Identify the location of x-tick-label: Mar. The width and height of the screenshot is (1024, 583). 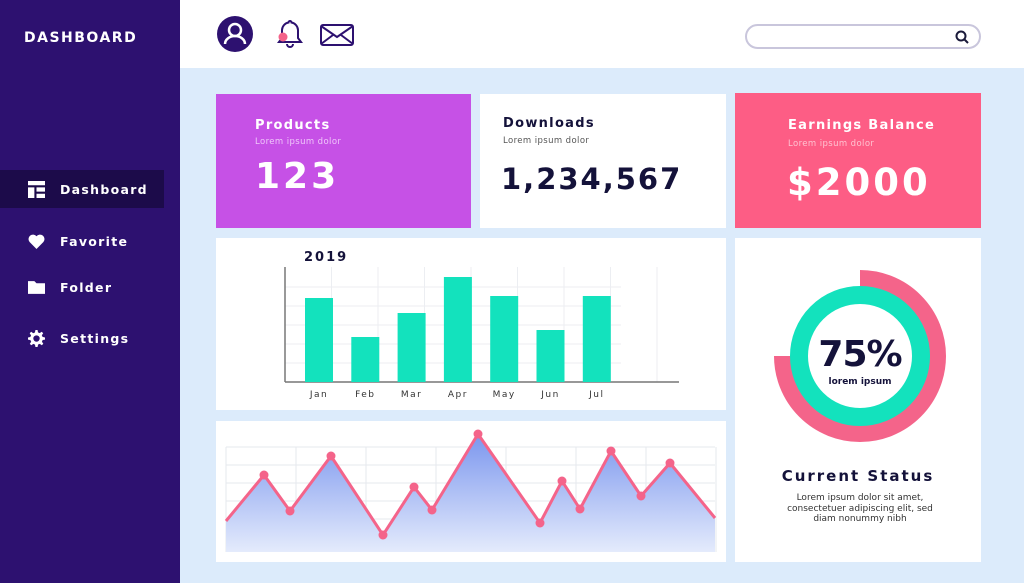
(411, 395).